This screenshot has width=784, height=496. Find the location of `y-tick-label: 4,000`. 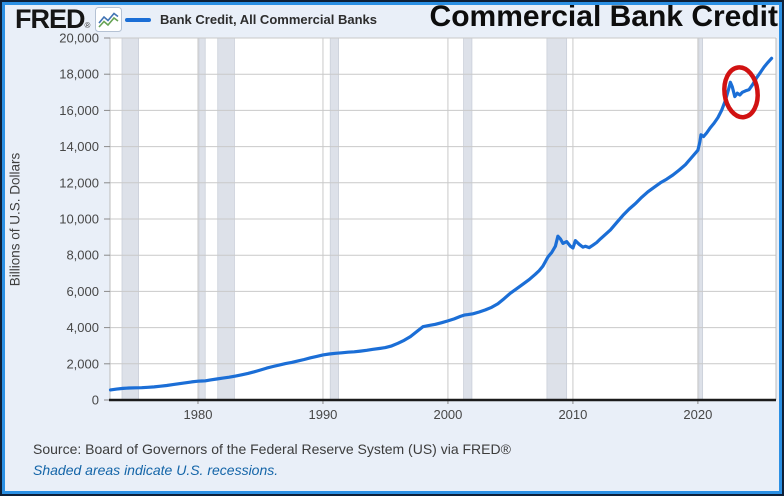

y-tick-label: 4,000 is located at coordinates (82, 327).